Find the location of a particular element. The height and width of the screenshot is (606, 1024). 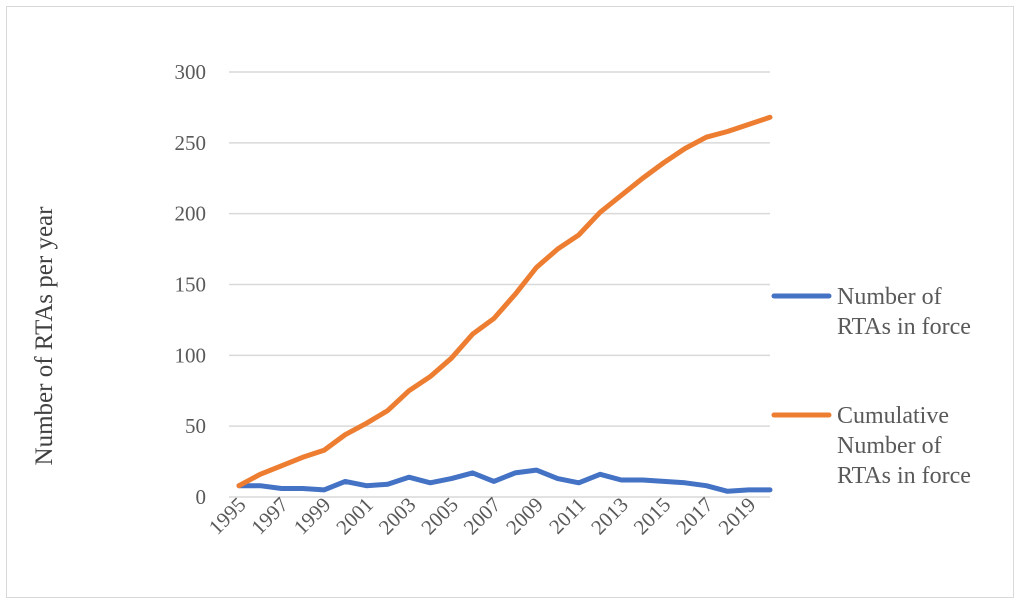

y-tick-label: 250 is located at coordinates (191, 143).